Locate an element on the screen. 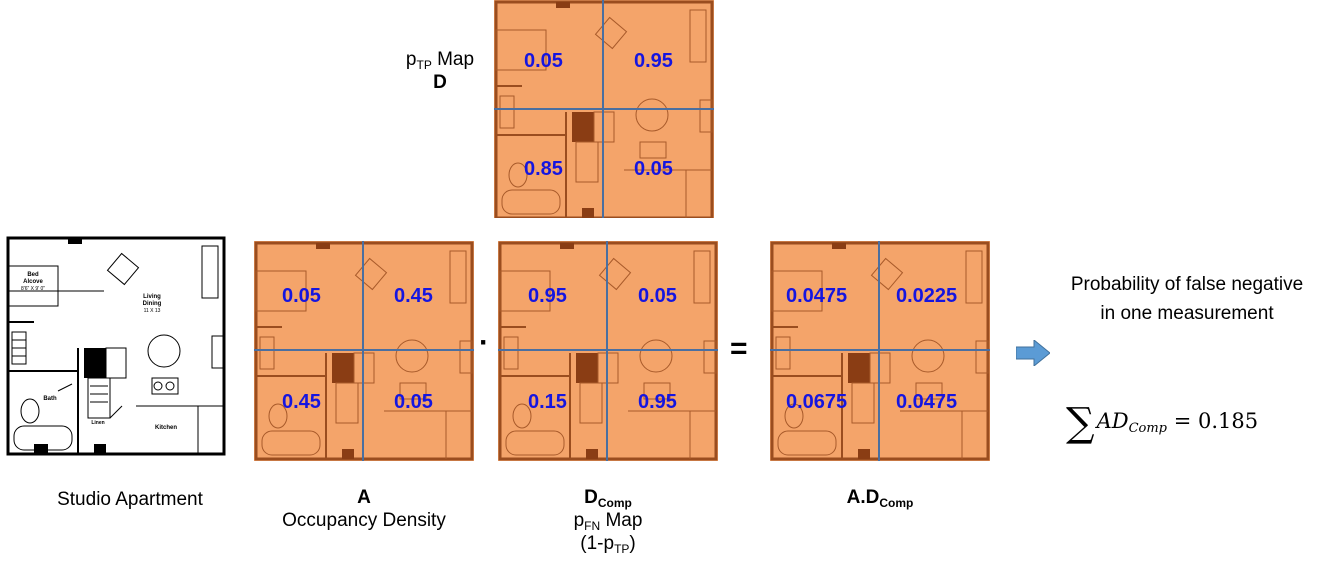 This screenshot has width=1325, height=574. product-cell-tl: 0.0475 is located at coordinates (817, 296).